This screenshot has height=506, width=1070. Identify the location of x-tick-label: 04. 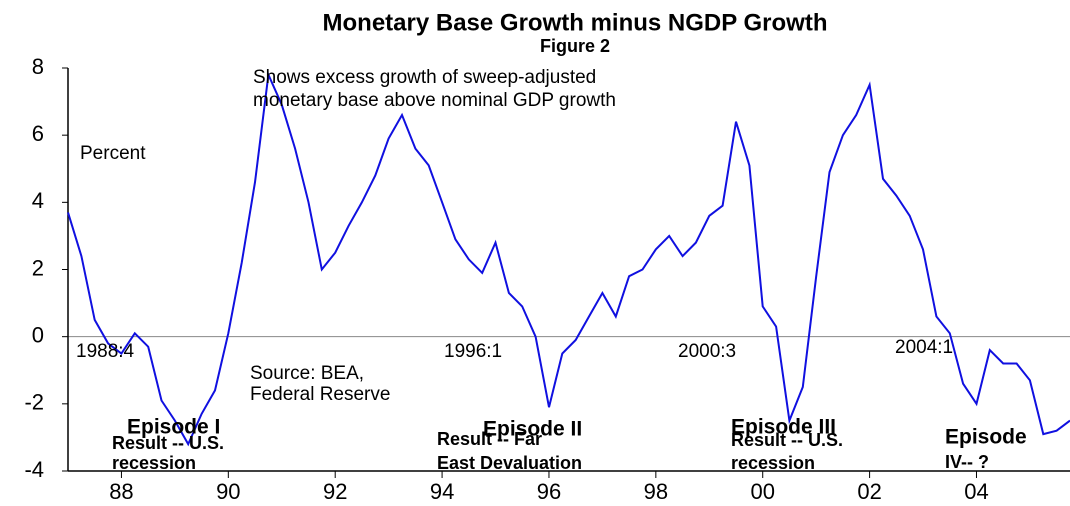
(976, 491).